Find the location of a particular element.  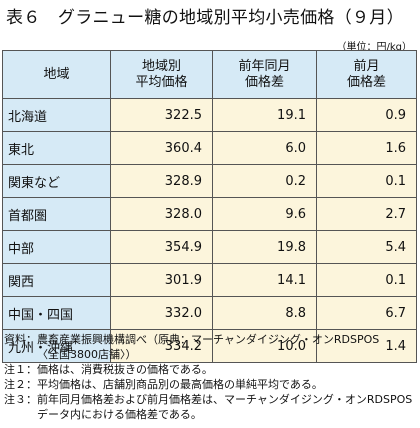

table-row: 首都圏 328.0 9.6 2.7 is located at coordinates (209, 214).